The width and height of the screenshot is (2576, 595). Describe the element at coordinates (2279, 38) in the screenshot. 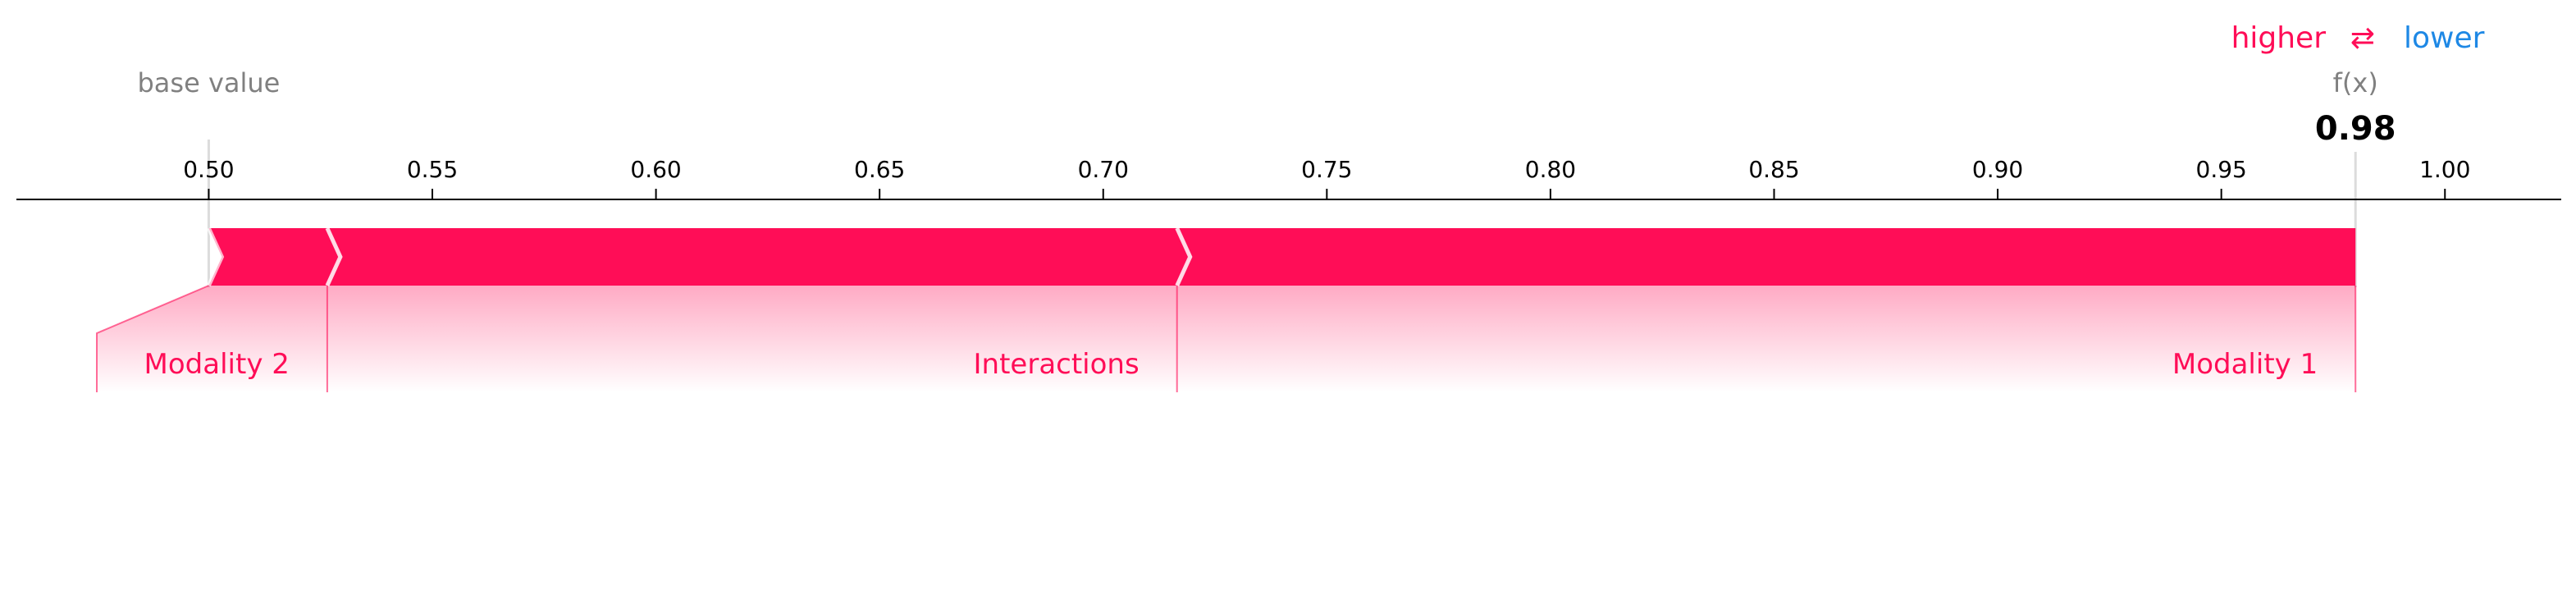

I see `legend-higher: higher` at that location.